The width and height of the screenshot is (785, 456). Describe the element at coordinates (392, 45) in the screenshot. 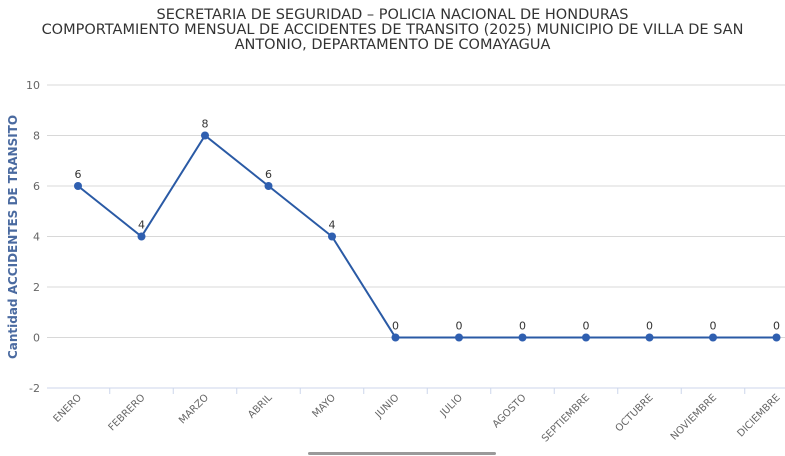

I see `chart-subtitle-line-2: ANTONIO, DEPARTAMENTO DE COMAYAGUA` at that location.